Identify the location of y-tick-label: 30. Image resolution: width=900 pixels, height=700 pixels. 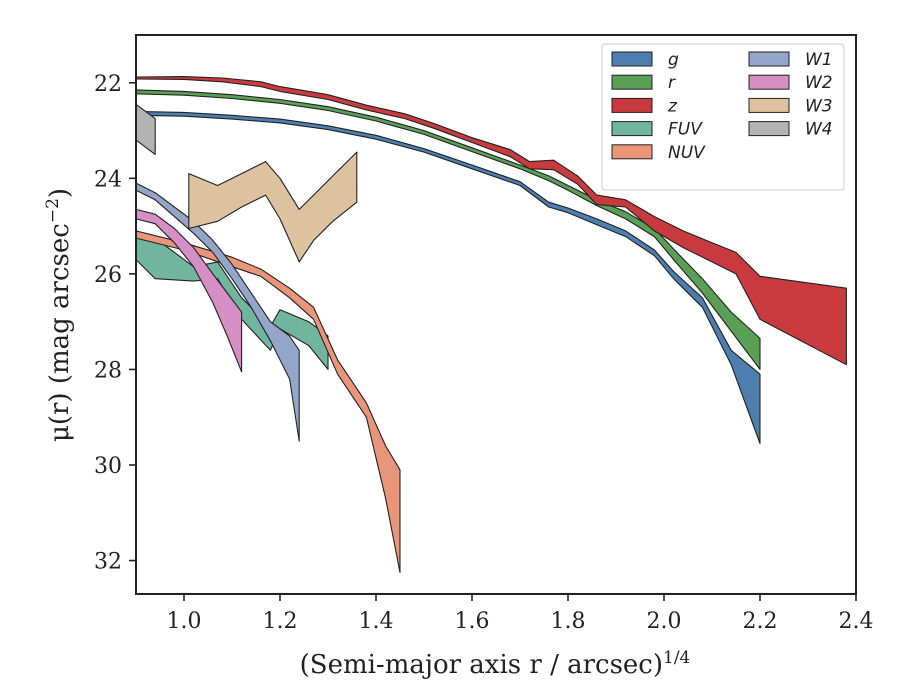
(108, 466).